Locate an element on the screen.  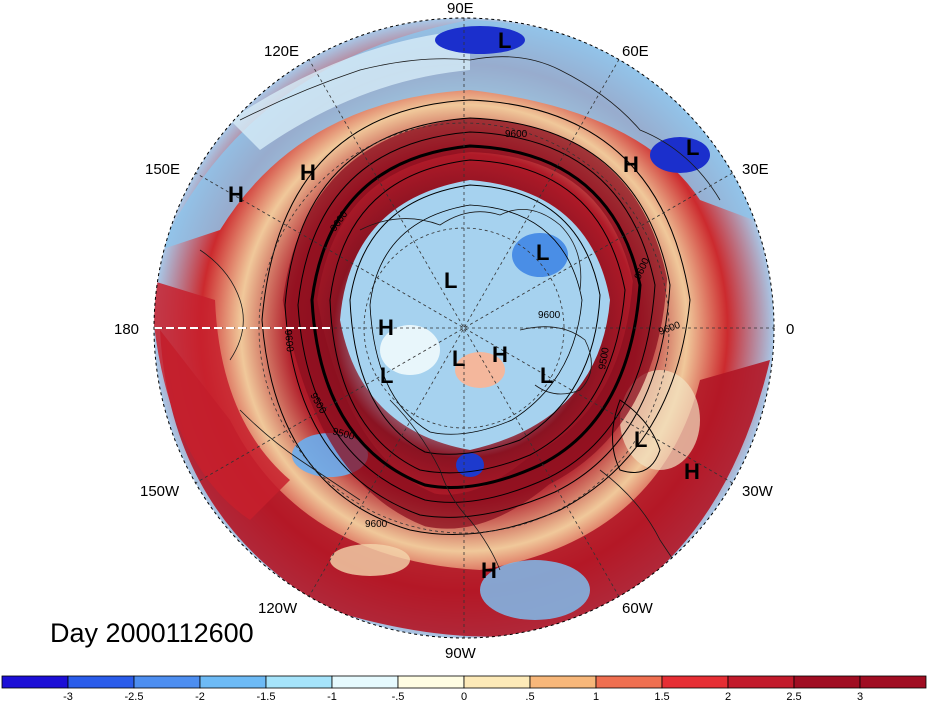
lon-label-30w: 30W is located at coordinates (758, 491).